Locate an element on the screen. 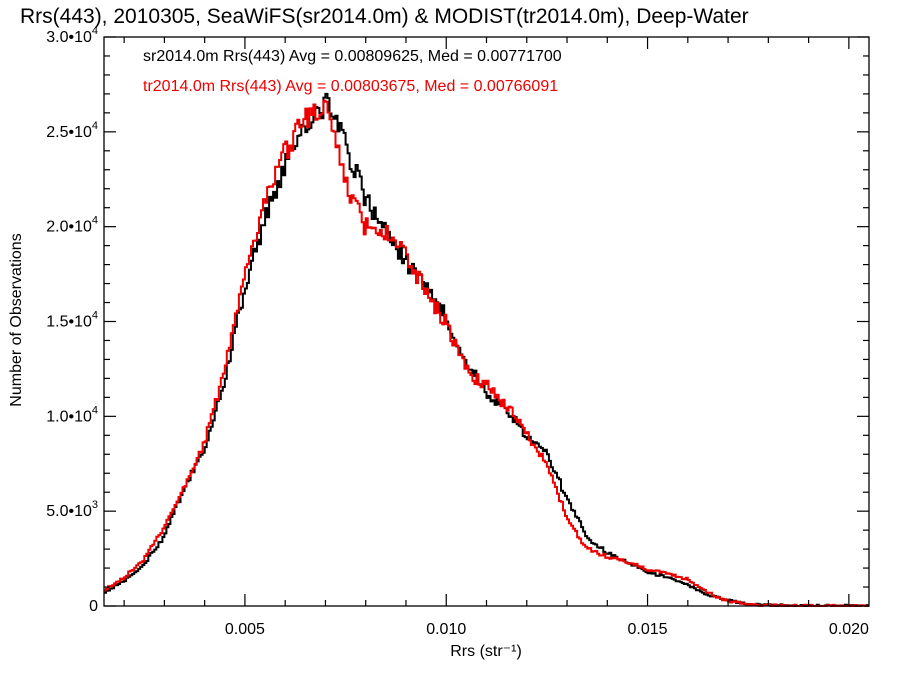 The width and height of the screenshot is (900, 675). x-tick-label: 0.015 is located at coordinates (648, 629).